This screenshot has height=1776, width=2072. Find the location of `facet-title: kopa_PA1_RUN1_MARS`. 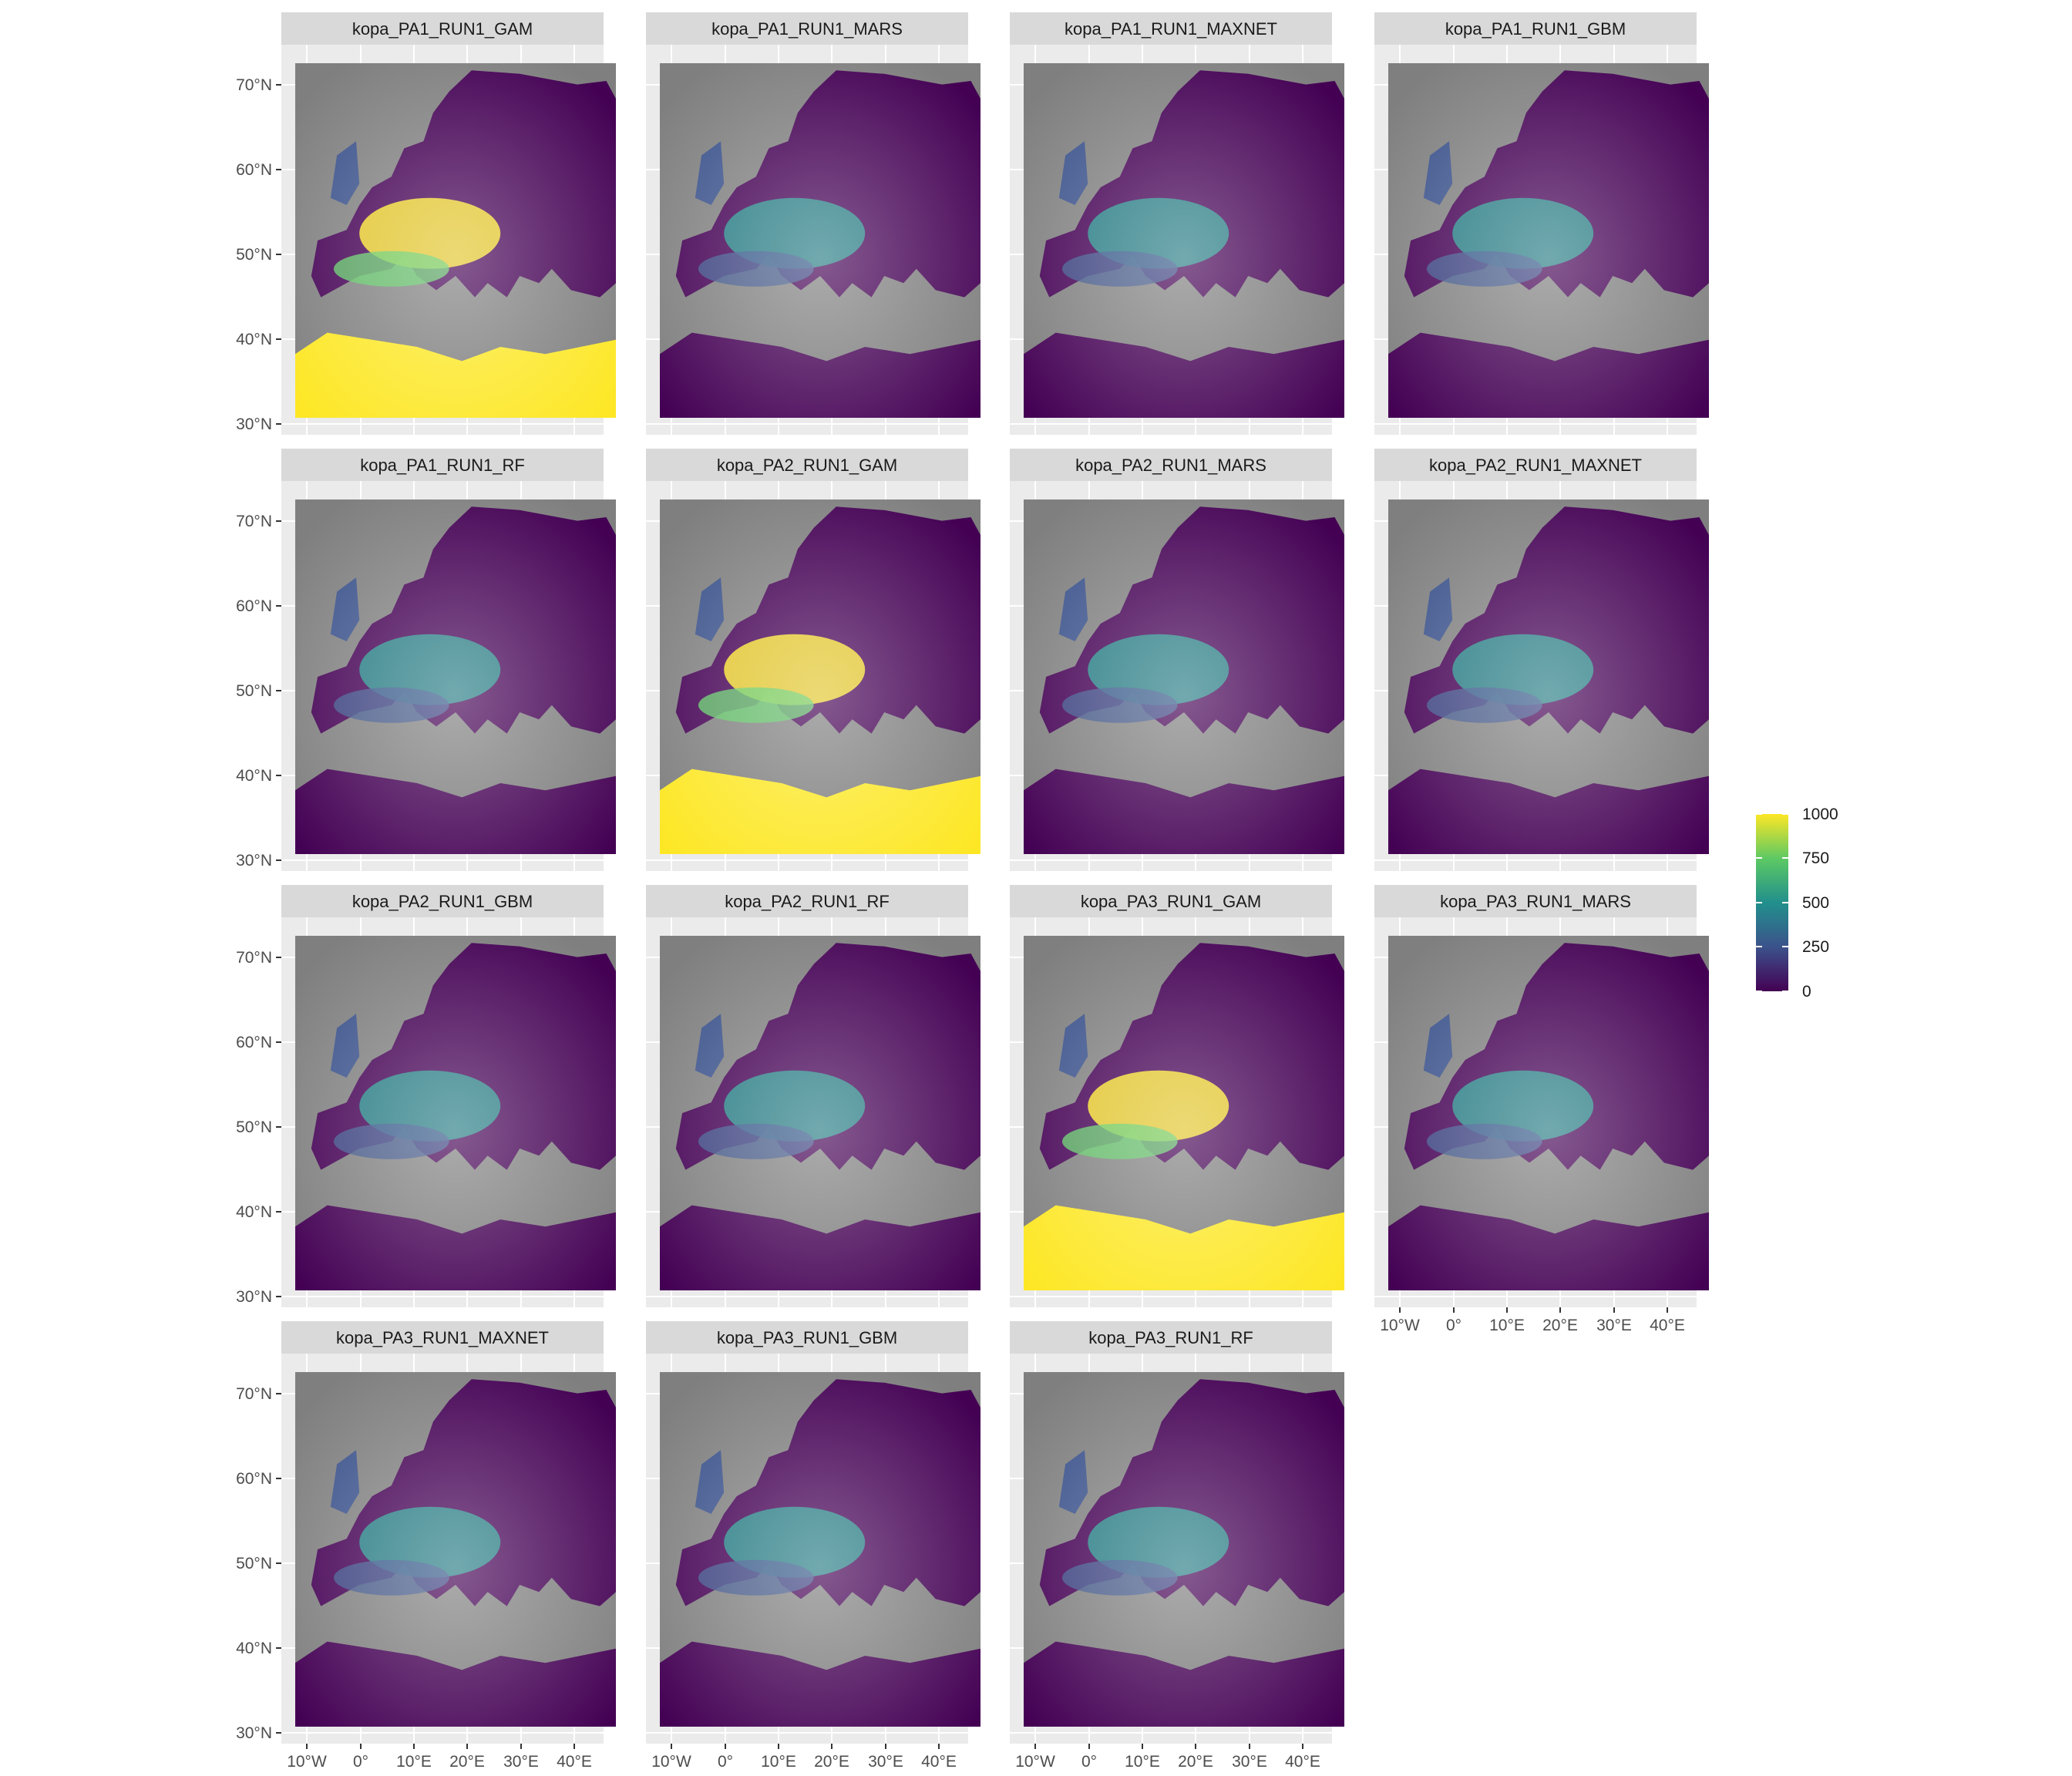

facet-title: kopa_PA1_RUN1_MARS is located at coordinates (807, 29).